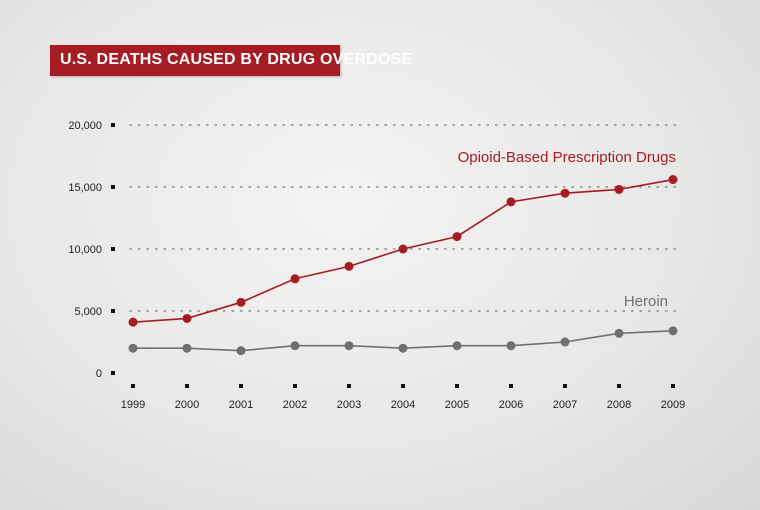  Describe the element at coordinates (88, 312) in the screenshot. I see `y-tick-label: 5,000` at that location.